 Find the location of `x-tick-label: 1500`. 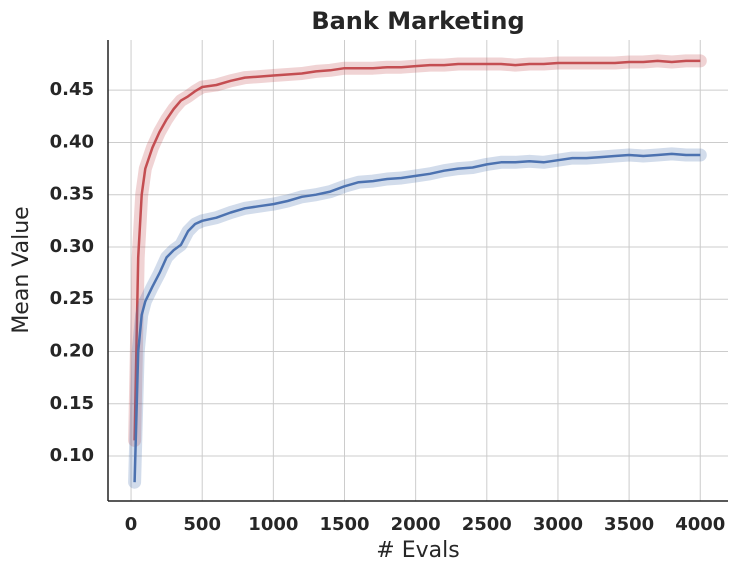

x-tick-label: 1500 is located at coordinates (344, 524).